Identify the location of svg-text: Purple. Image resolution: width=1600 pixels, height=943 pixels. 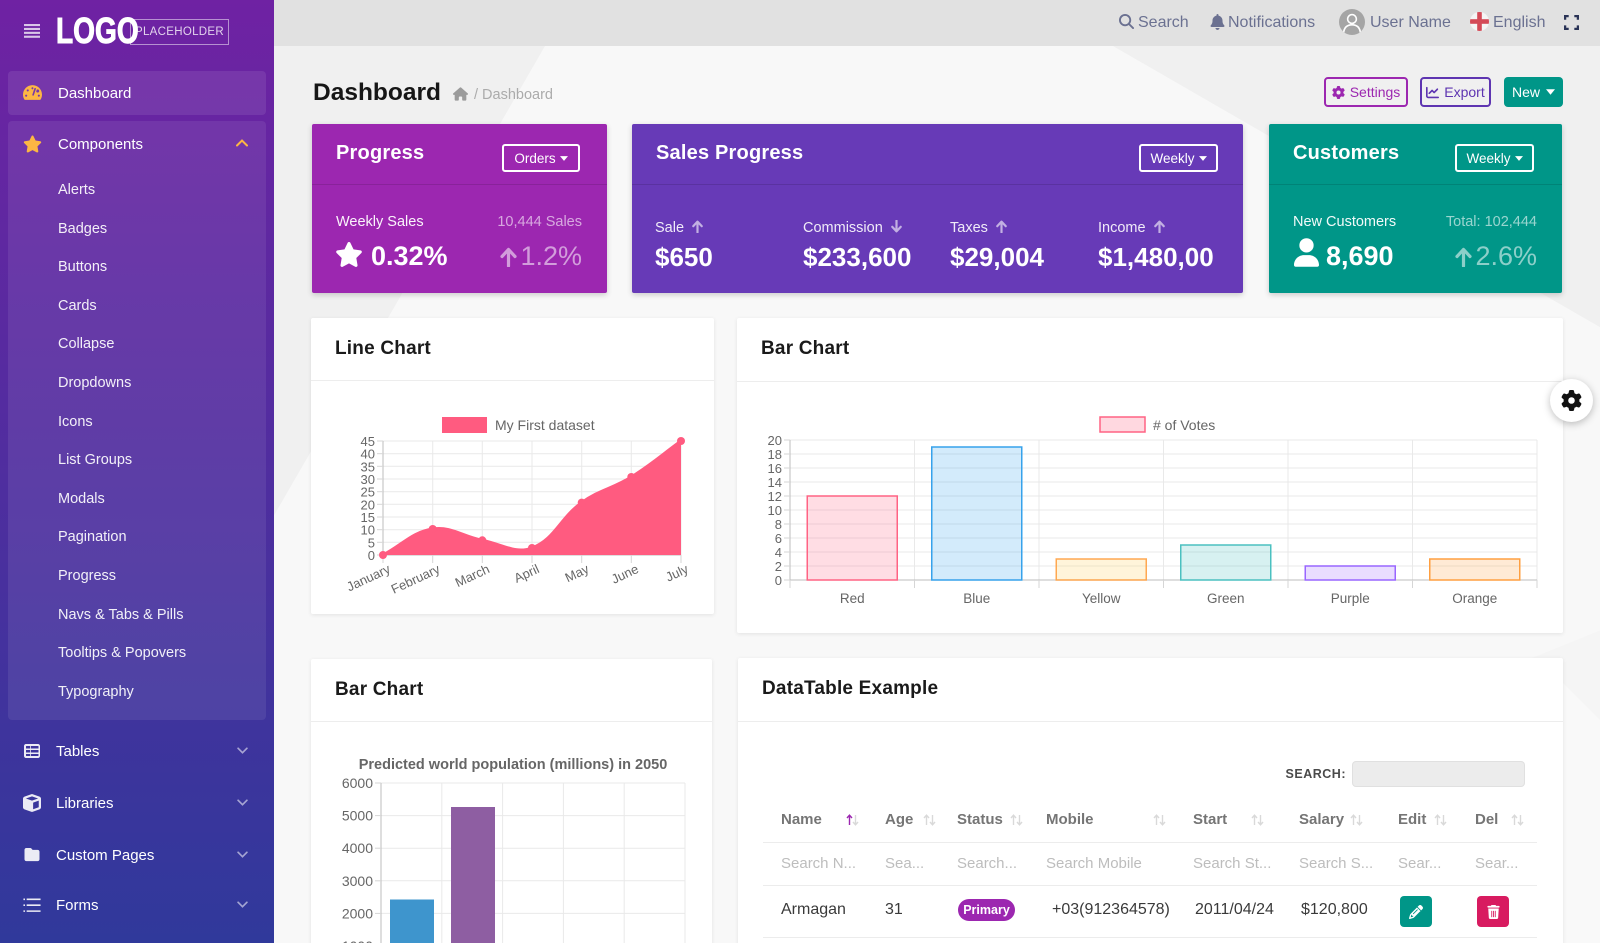
(1350, 598).